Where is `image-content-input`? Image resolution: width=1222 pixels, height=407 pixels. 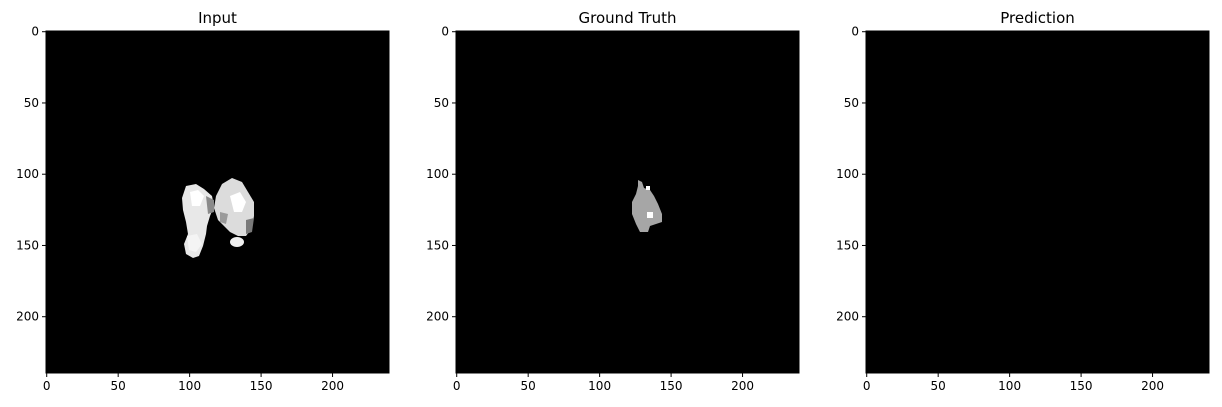 image-content-input is located at coordinates (218, 218).